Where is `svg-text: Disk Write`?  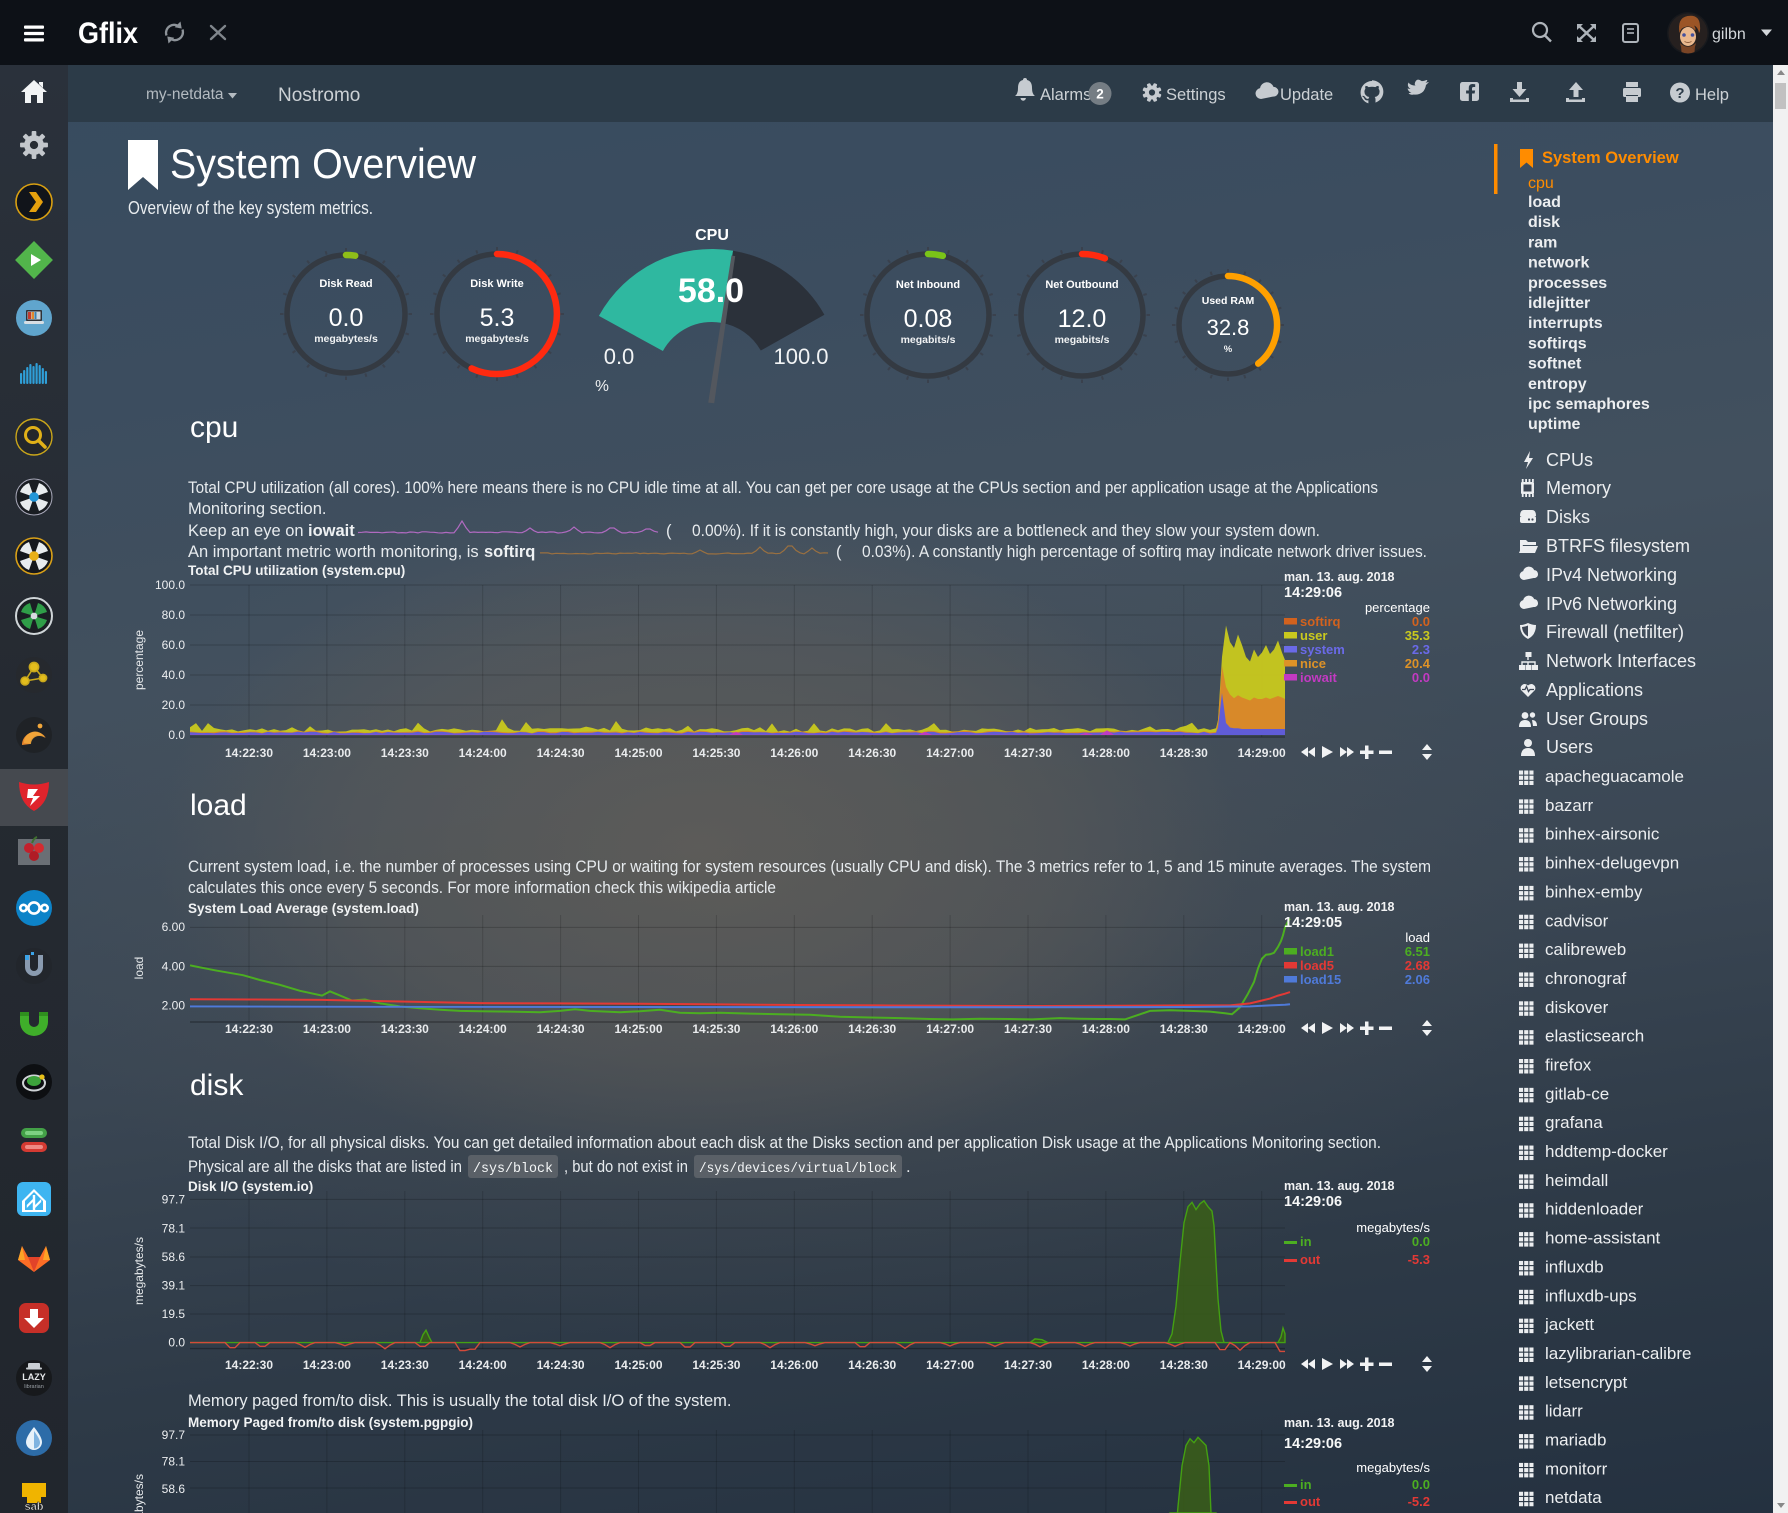 svg-text: Disk Write is located at coordinates (497, 284).